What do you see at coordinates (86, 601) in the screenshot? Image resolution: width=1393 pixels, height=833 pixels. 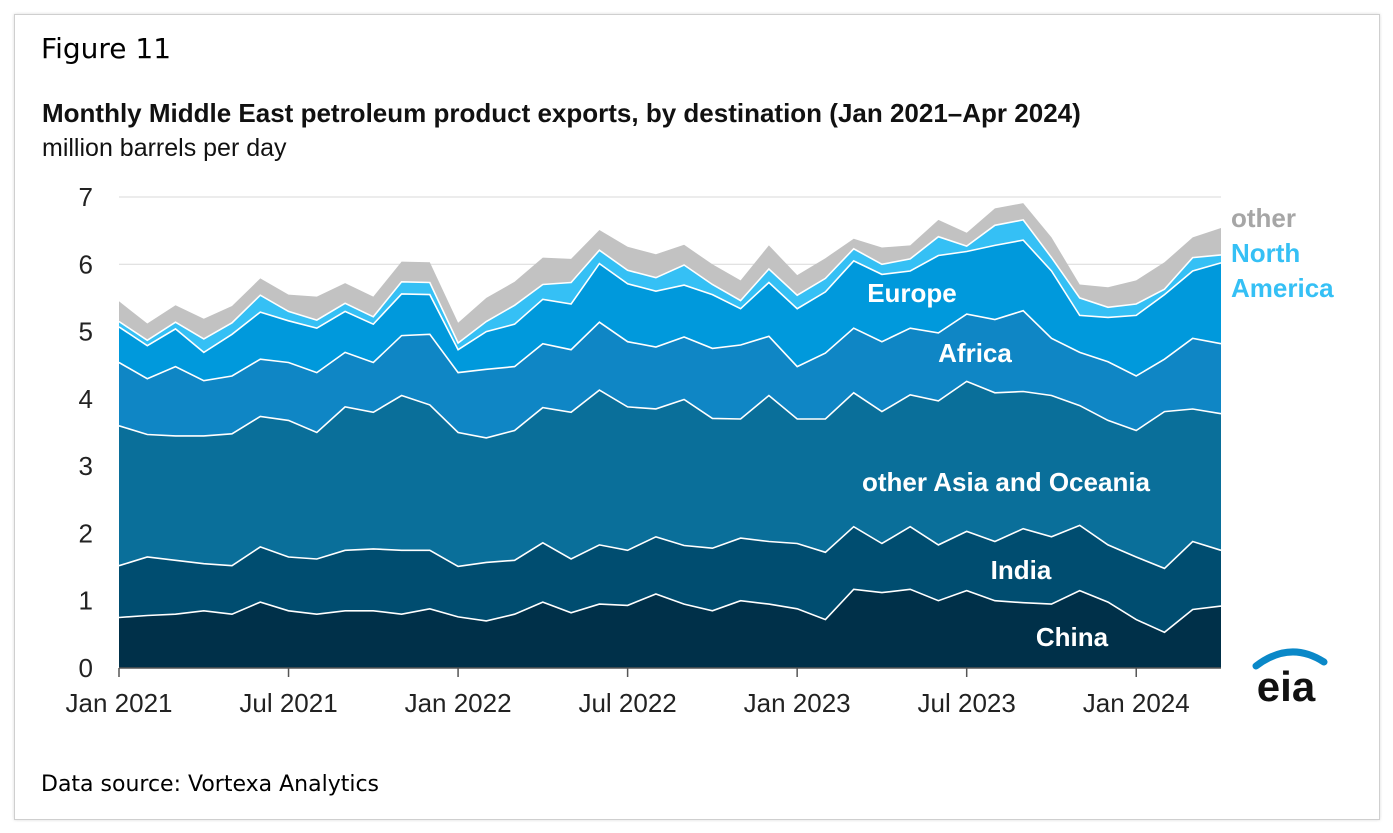 I see `y-tick-label: 1` at bounding box center [86, 601].